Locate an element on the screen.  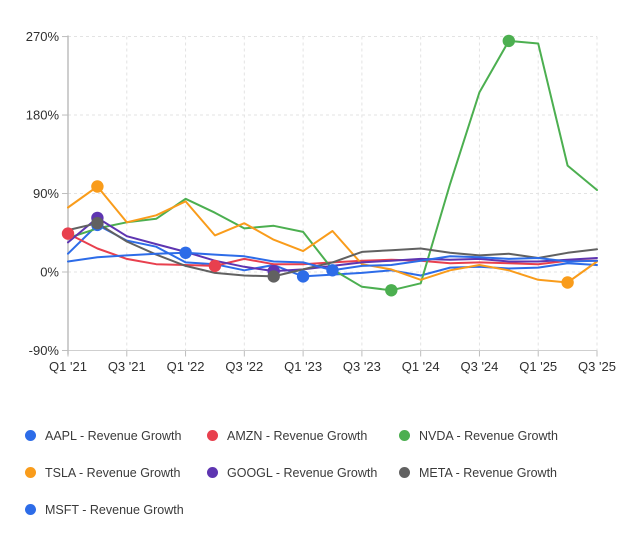
legend-label: META - Revenue Growth is located at coordinates (488, 472).